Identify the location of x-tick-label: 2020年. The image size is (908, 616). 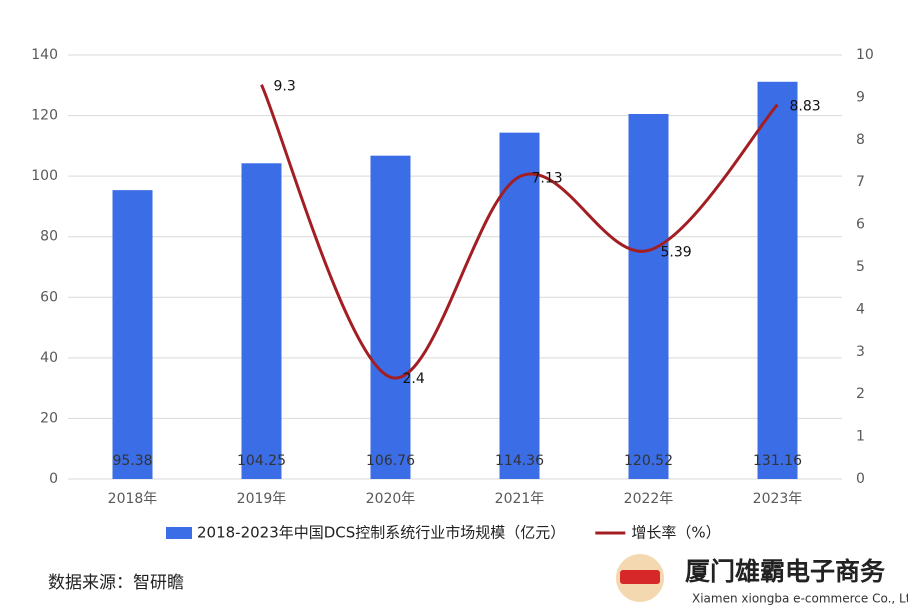
(391, 499).